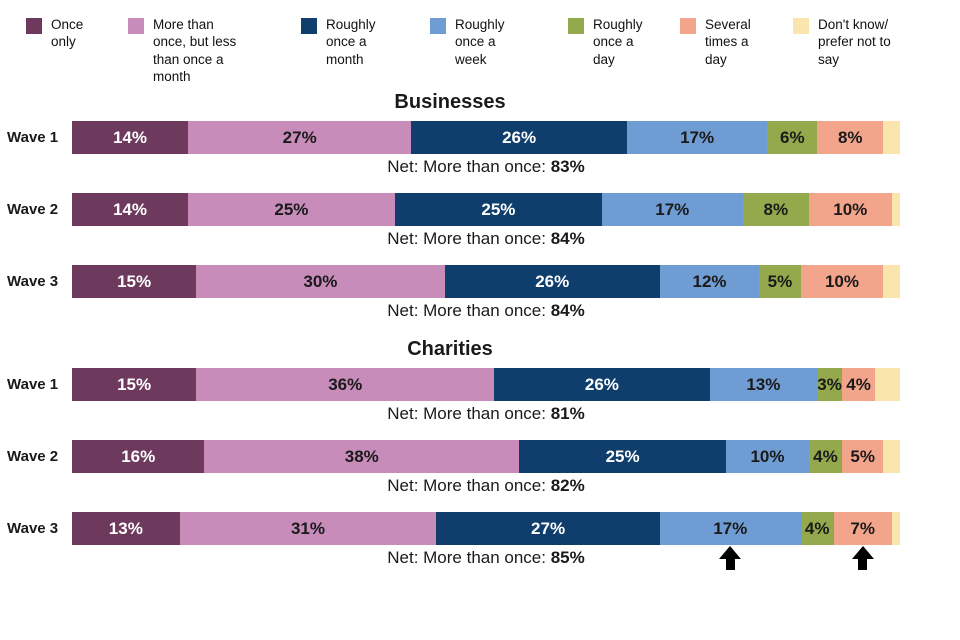 The image size is (960, 640). I want to click on bar-row: Wave 1 14% 27% 26% 17% 6% 8%, so click(480, 138).